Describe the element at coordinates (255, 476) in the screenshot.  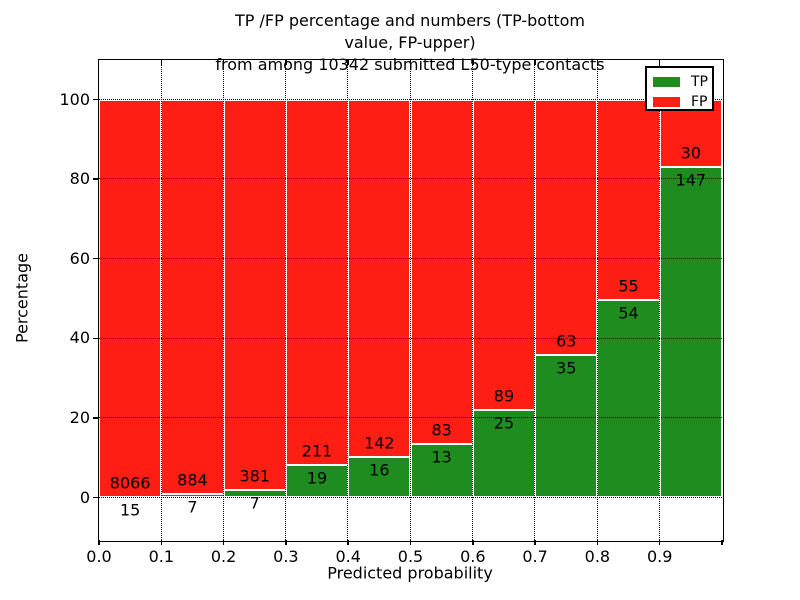
I see `fp-count-label: 381` at that location.